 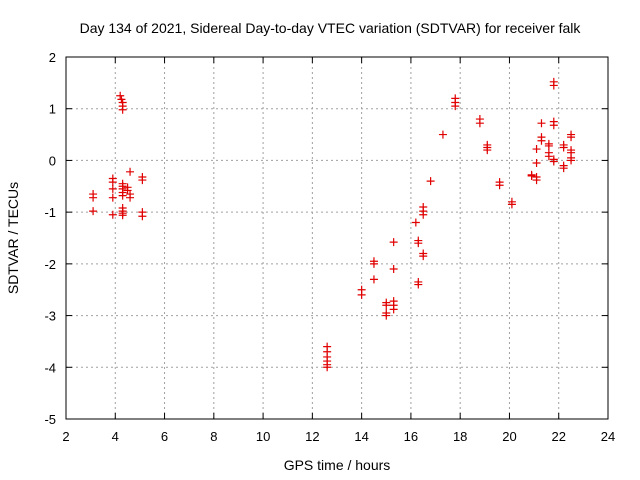 I want to click on x-tick-label: 16, so click(x=411, y=436).